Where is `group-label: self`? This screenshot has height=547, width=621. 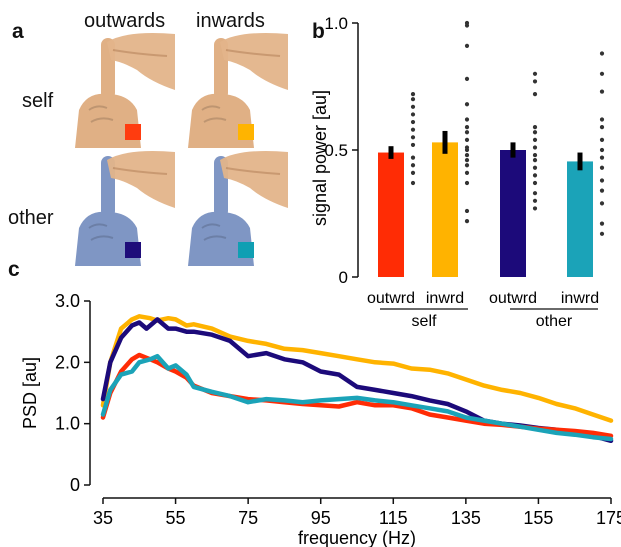 group-label: self is located at coordinates (424, 321).